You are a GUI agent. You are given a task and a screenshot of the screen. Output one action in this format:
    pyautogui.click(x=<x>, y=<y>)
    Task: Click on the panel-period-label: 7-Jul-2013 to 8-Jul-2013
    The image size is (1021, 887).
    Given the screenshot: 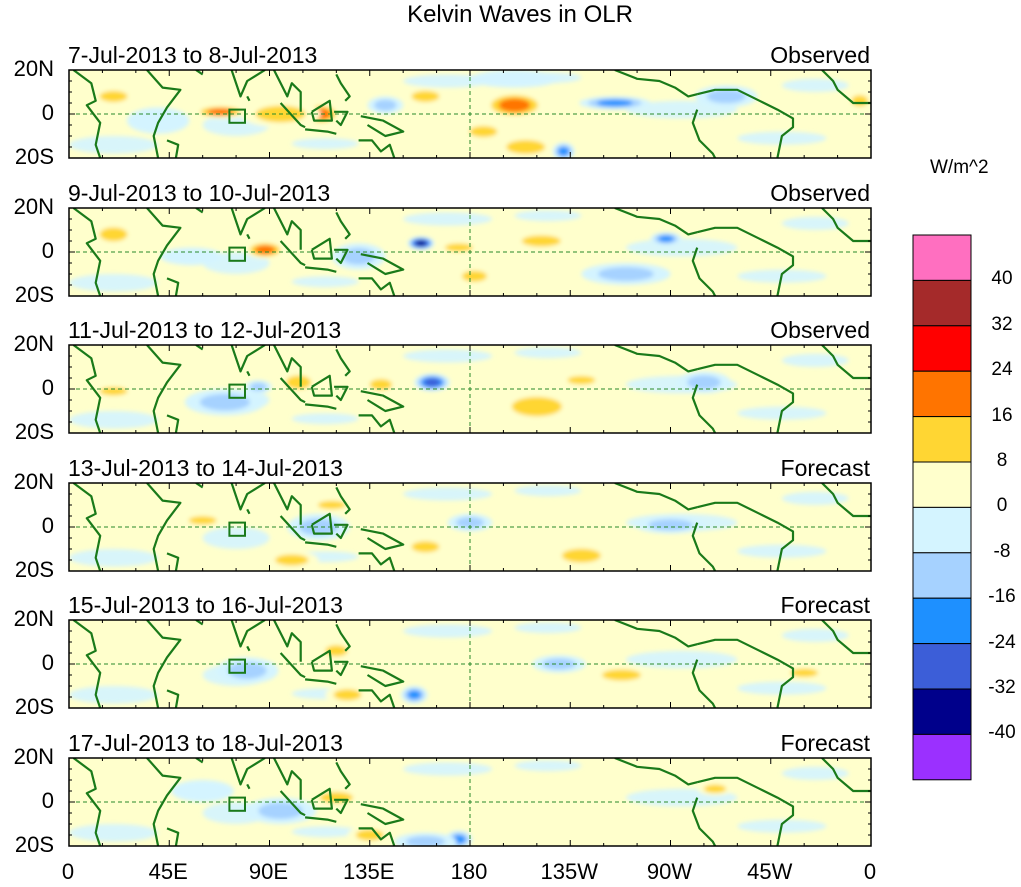 What is the action you would take?
    pyautogui.click(x=193, y=55)
    